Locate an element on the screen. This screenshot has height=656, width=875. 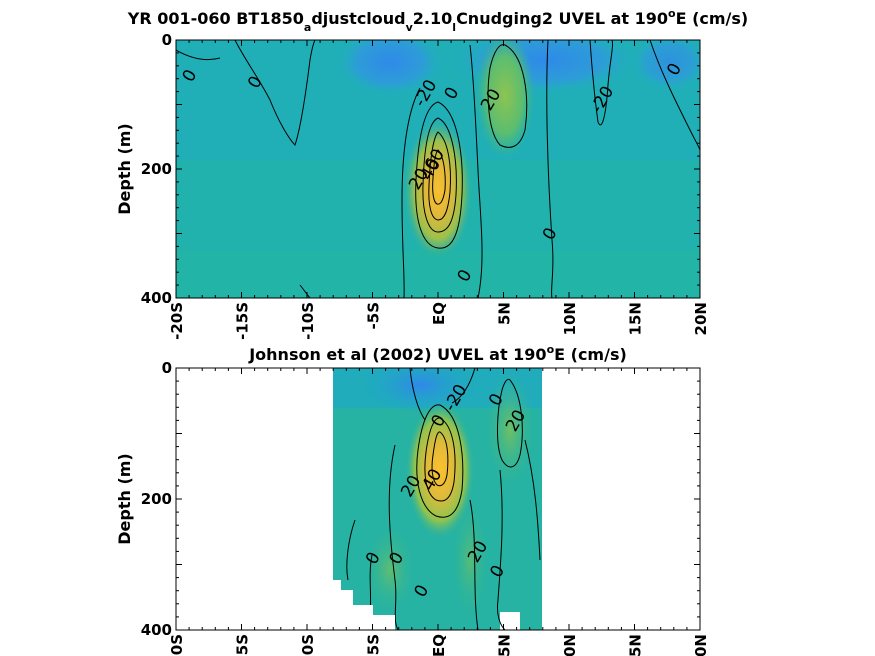
panel2-y-axis-label: Depth (m) is located at coordinates (124, 499).